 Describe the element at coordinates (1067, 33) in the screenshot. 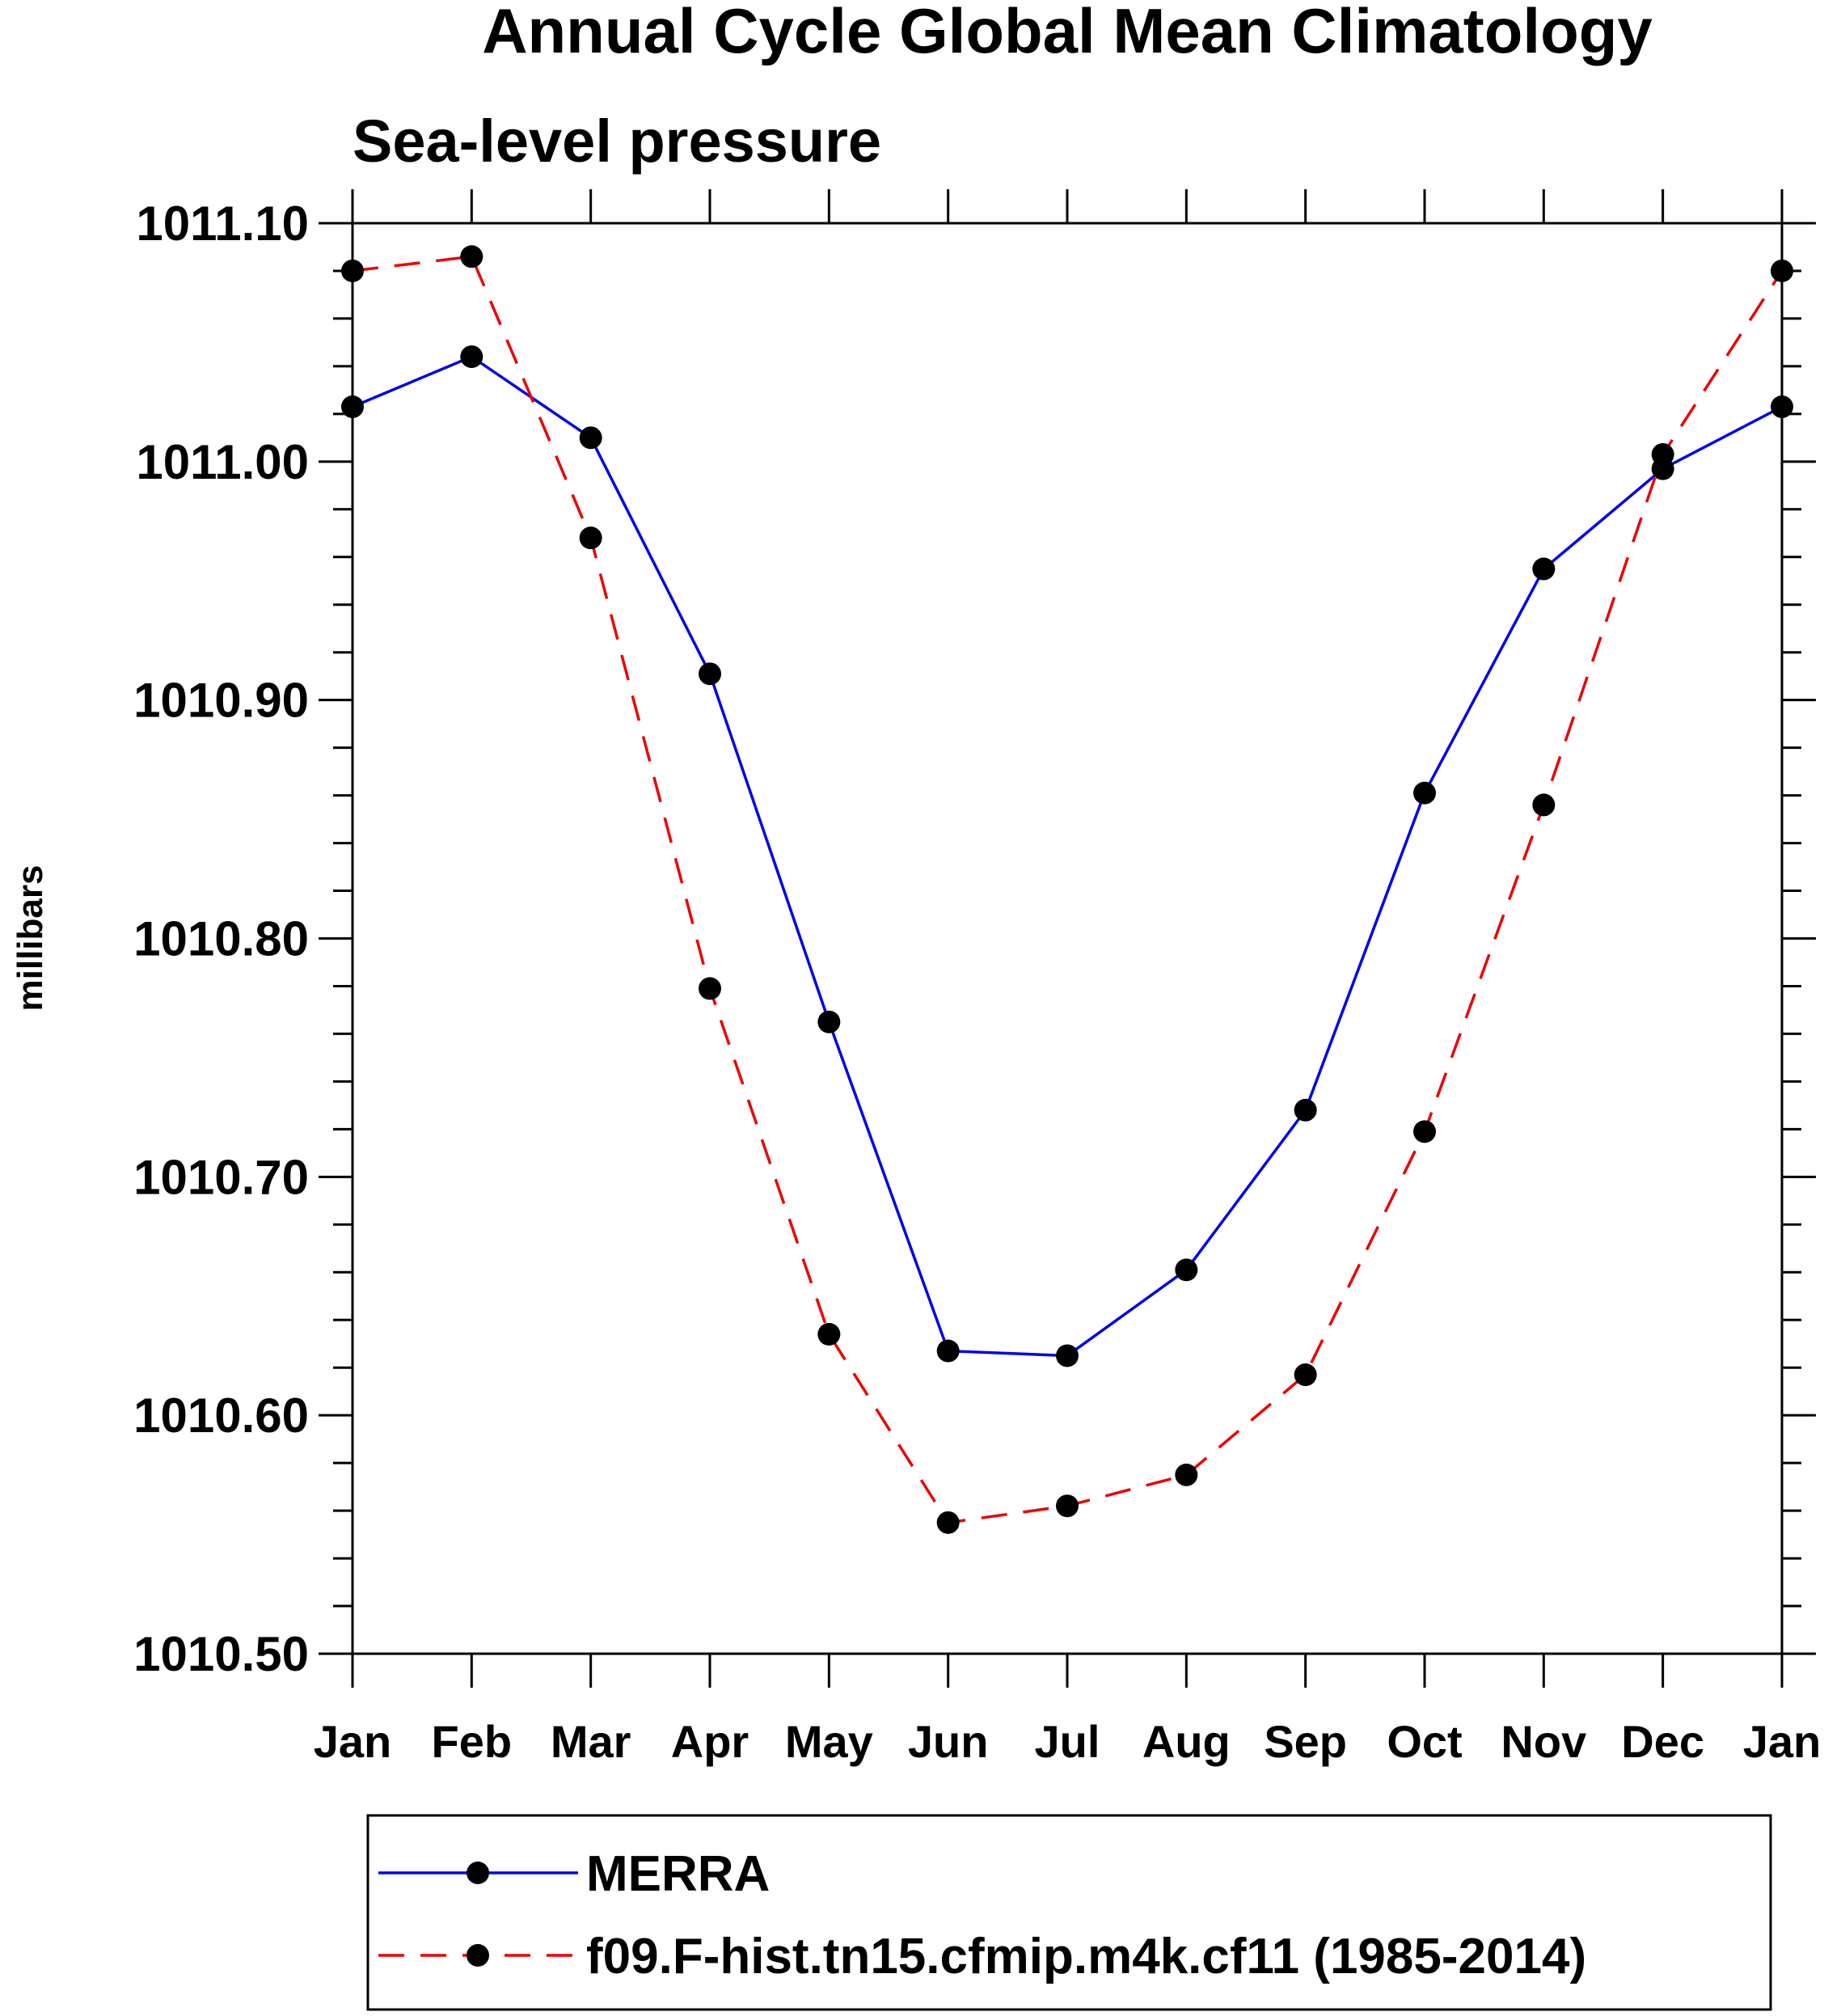

I see `chart-title: Annual Cycle Global Mean Climatology` at that location.